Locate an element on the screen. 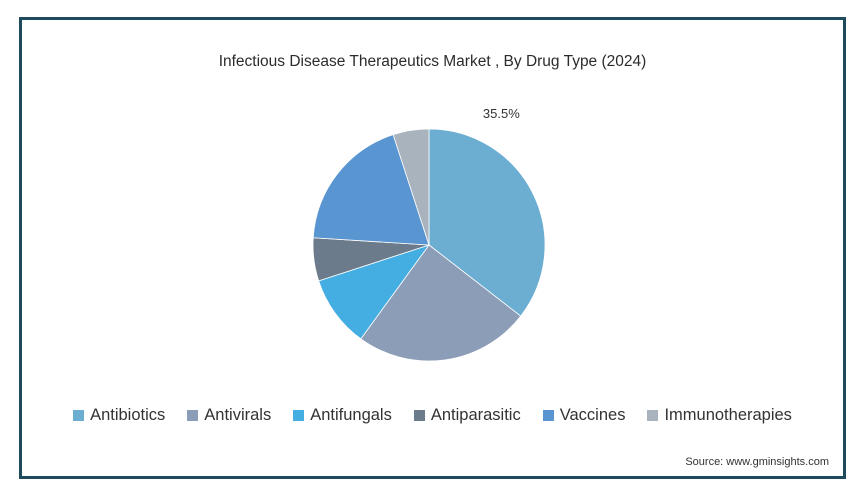 This screenshot has height=487, width=868. legend-item-antivirals: Antivirals is located at coordinates (229, 415).